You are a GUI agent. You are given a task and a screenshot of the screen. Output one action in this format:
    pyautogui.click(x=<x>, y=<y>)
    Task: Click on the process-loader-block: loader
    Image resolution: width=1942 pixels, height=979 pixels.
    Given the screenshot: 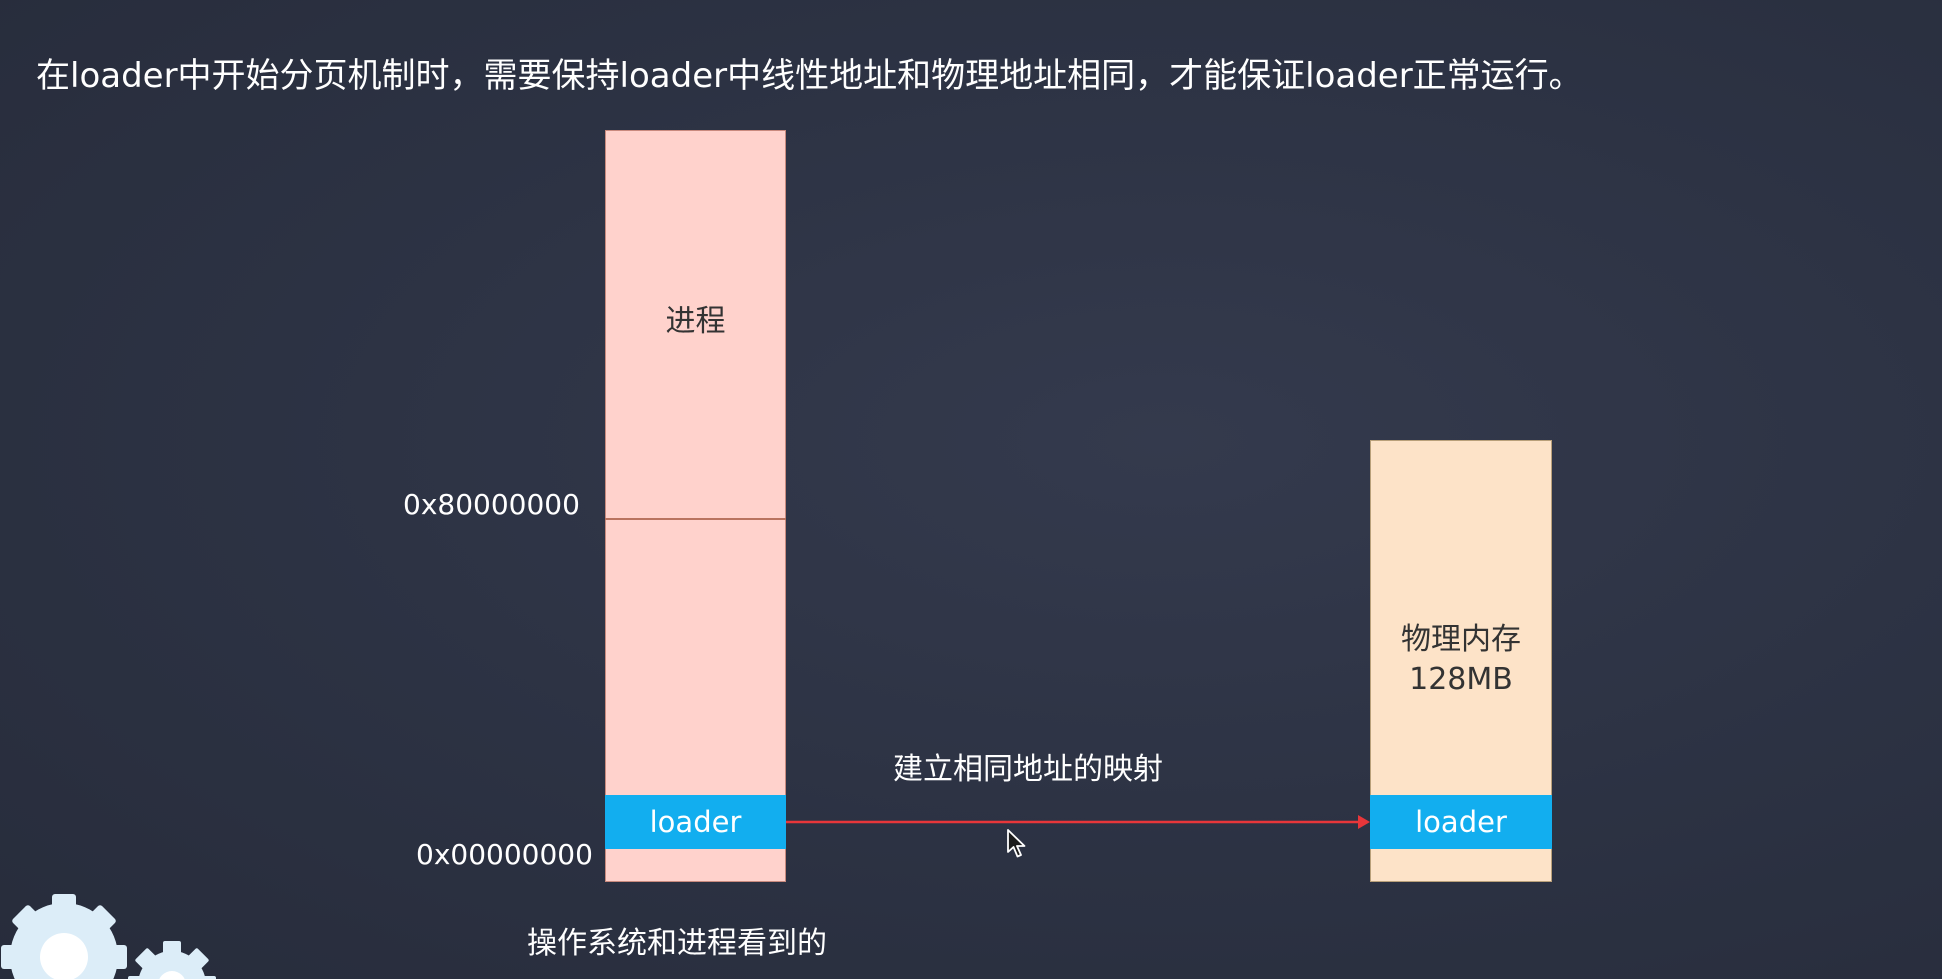 What is the action you would take?
    pyautogui.click(x=695, y=822)
    